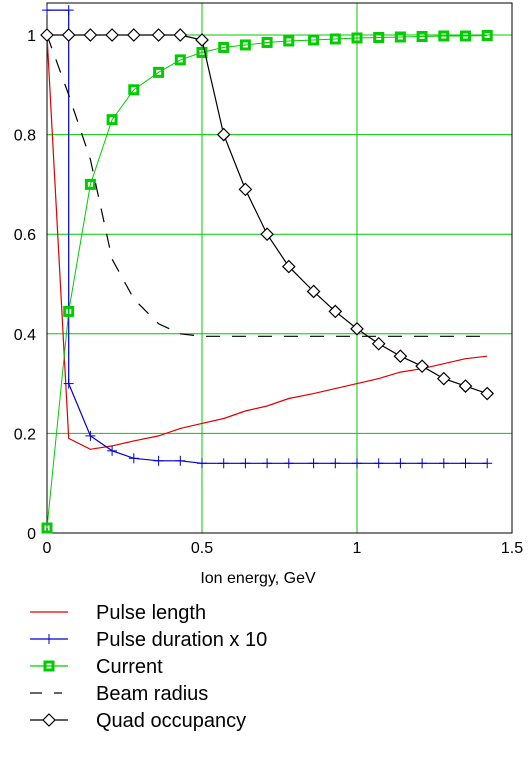 The image size is (530, 757). I want to click on x-axis-title: Ion energy, GeV, so click(258, 578).